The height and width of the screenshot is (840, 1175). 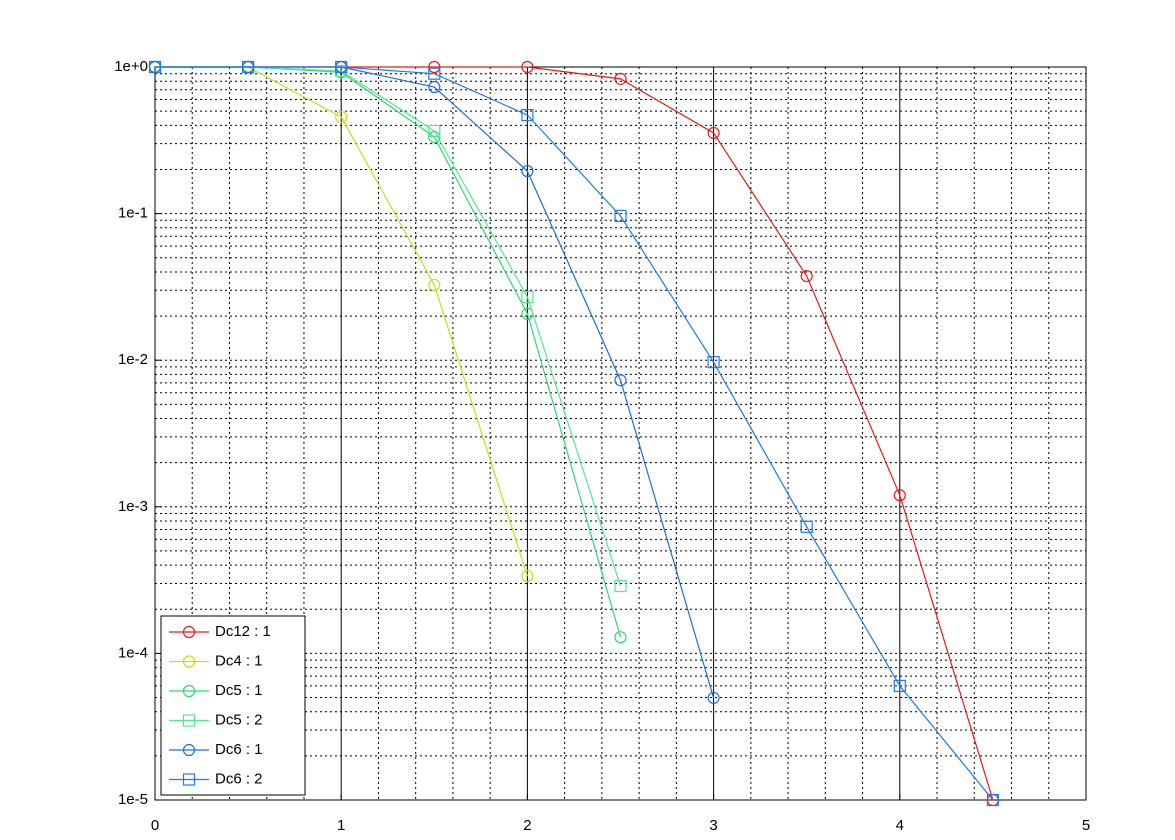 What do you see at coordinates (527, 825) in the screenshot?
I see `x-tick-label: 2` at bounding box center [527, 825].